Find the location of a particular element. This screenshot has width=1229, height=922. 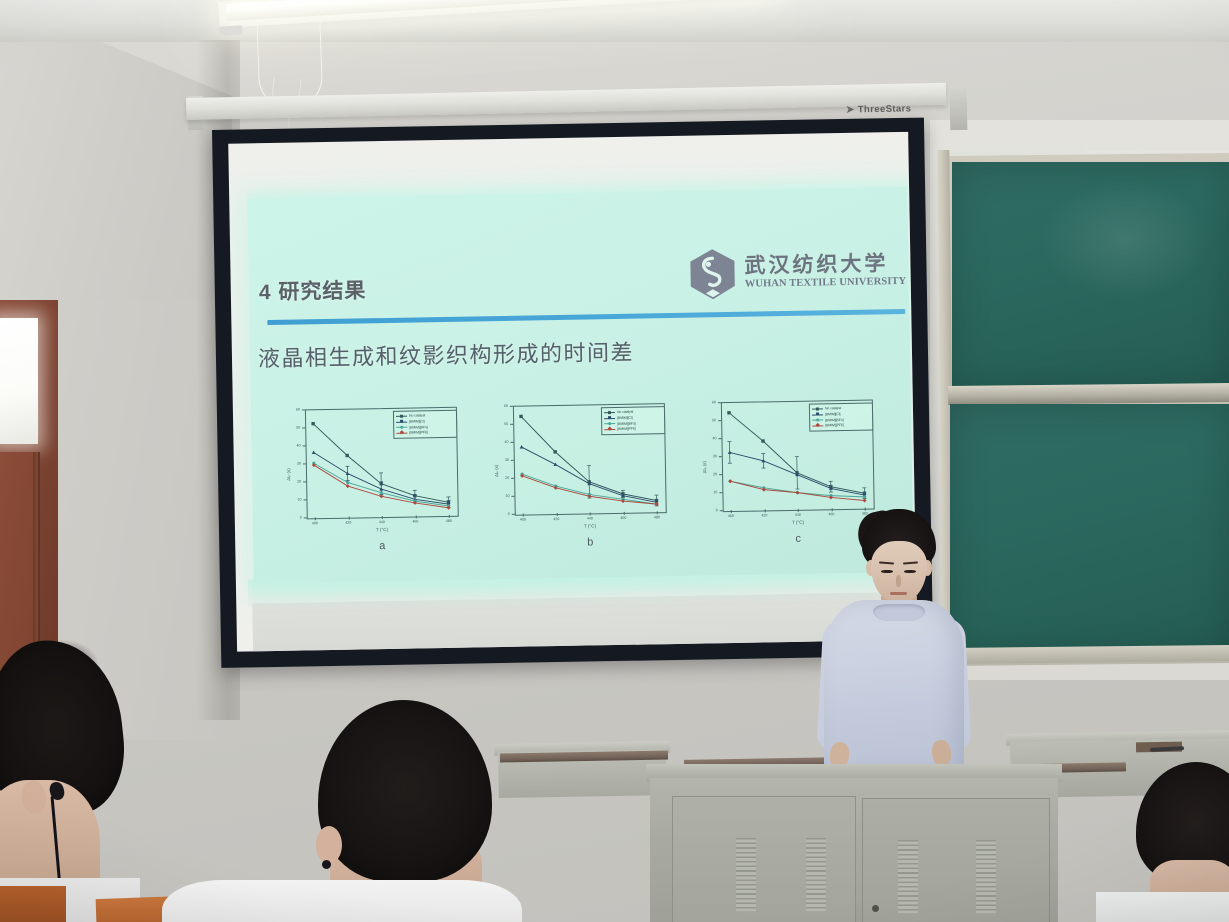

presenter-nose is located at coordinates (898, 581).